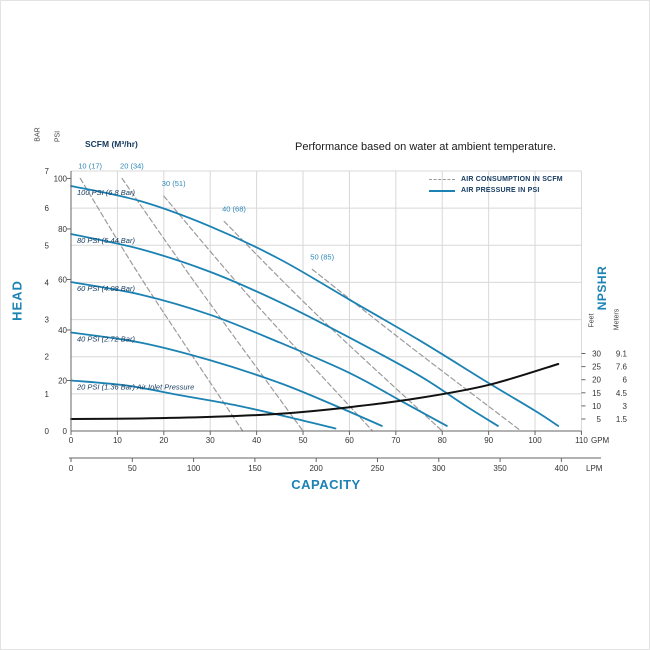  What do you see at coordinates (47, 320) in the screenshot?
I see `bar-tick-label: 3` at bounding box center [47, 320].